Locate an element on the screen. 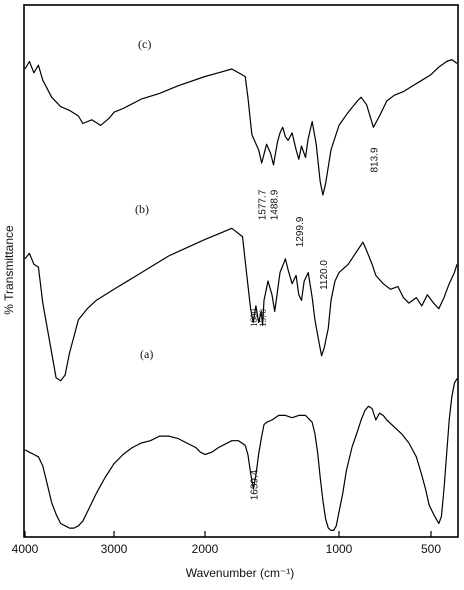  peak-label-1639: 1639.4 is located at coordinates (254, 484).